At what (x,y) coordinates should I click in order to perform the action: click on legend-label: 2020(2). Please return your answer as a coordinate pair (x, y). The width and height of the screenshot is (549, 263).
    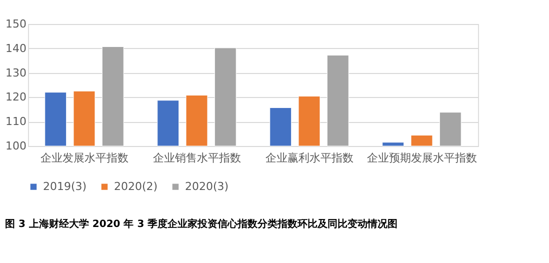
    Looking at the image, I should click on (136, 186).